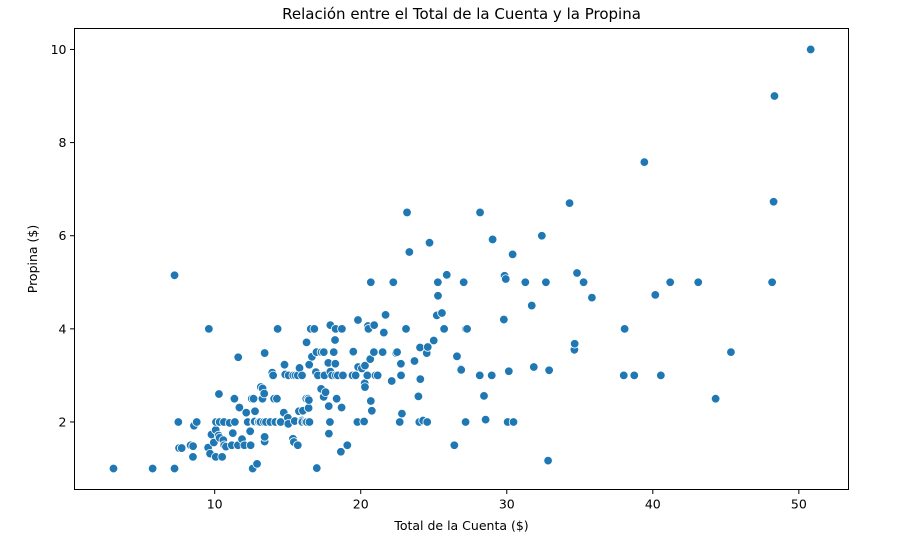 This screenshot has width=915, height=543. I want to click on x-tick-label: 30, so click(507, 504).